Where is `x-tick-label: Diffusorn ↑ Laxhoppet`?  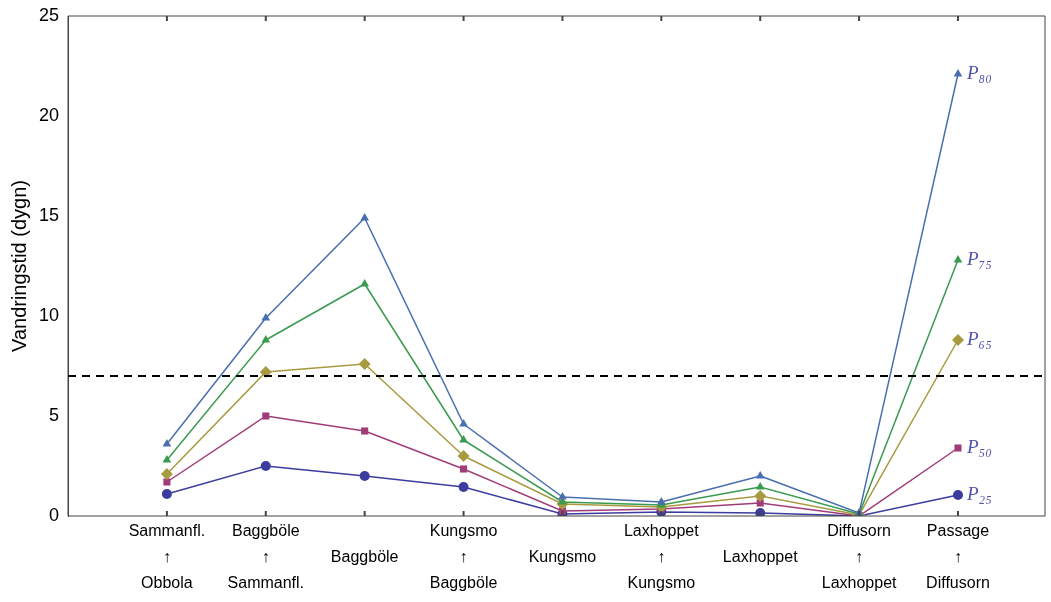 x-tick-label: Diffusorn ↑ Laxhoppet is located at coordinates (859, 557).